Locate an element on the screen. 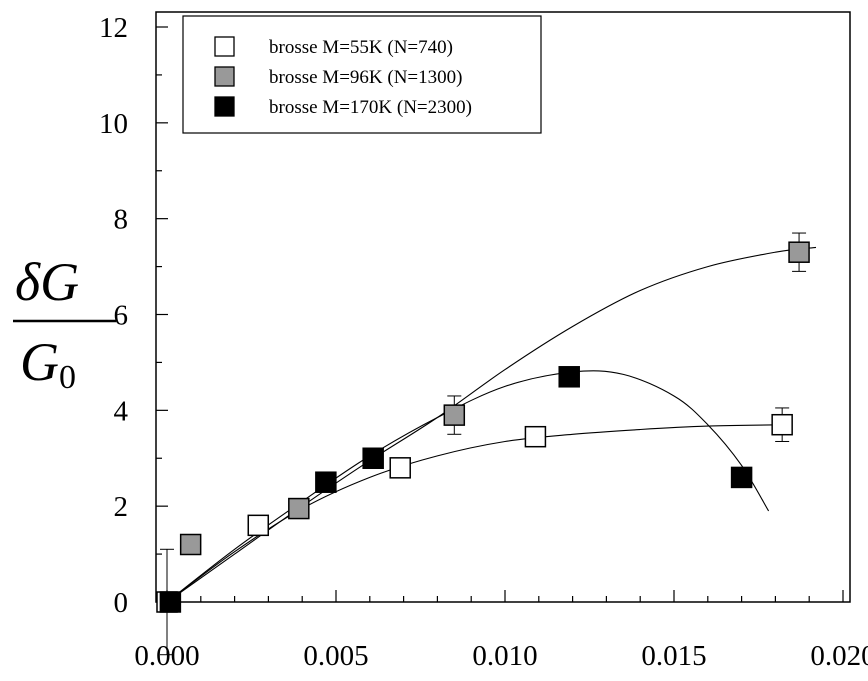 The width and height of the screenshot is (868, 681). y-tick-label: 10 is located at coordinates (113, 124).